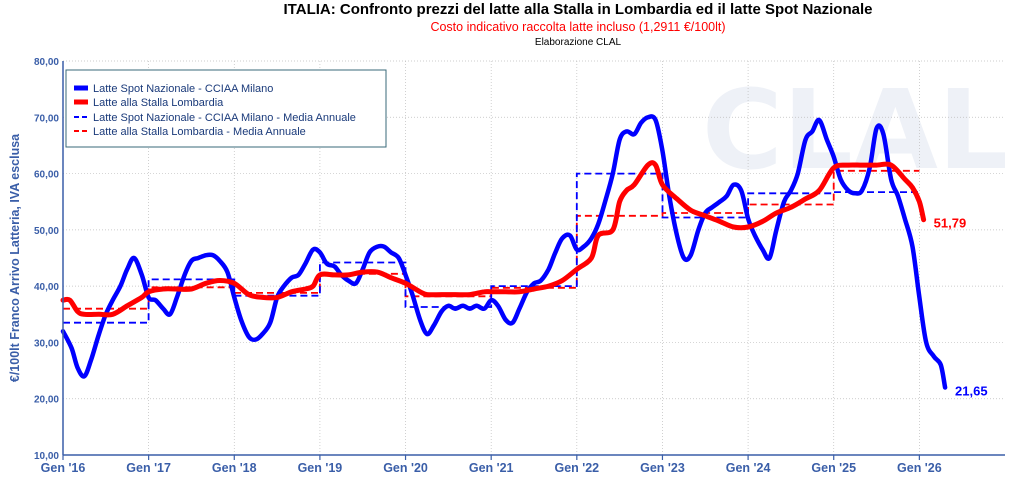 The width and height of the screenshot is (1024, 480). I want to click on legend-label-spot: Latte Spot Nazionale - CCIAA Milano, so click(183, 89).